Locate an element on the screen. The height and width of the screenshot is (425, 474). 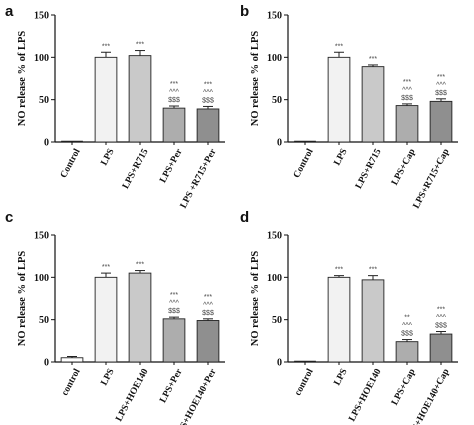
panel-letter: b is located at coordinates (244, 11).